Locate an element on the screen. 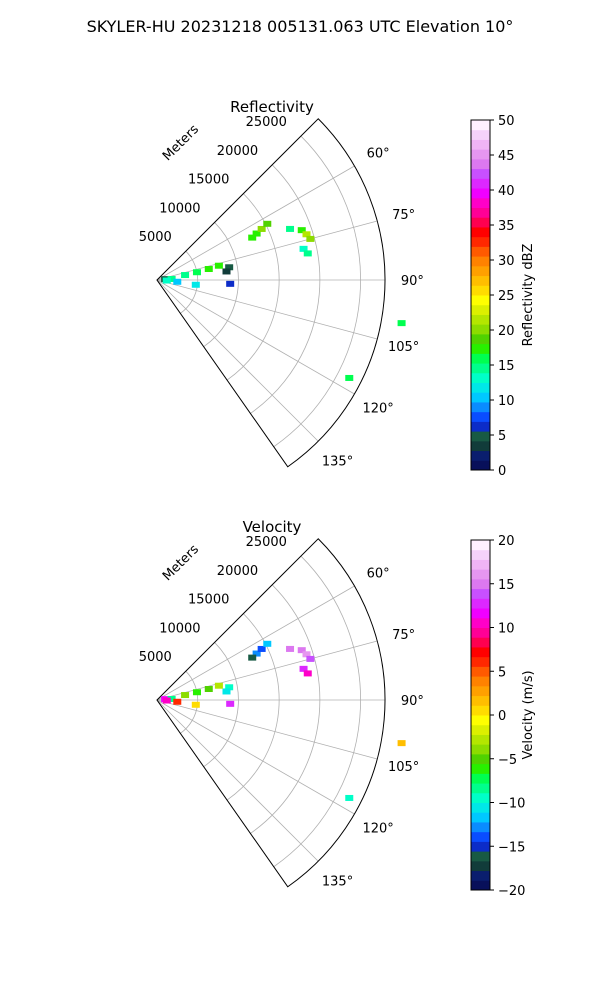 This screenshot has width=600, height=1000. colorbar-tick-label: −15 is located at coordinates (511, 847).